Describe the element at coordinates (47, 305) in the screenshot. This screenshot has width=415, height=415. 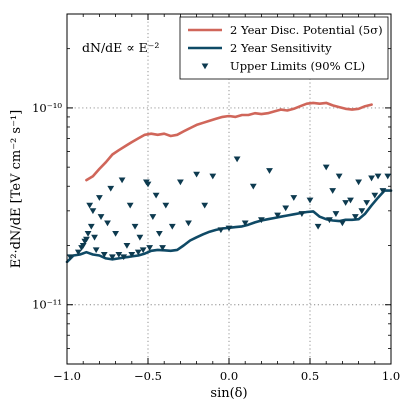
I see `y-tick-label: 10⁻¹¹` at that location.